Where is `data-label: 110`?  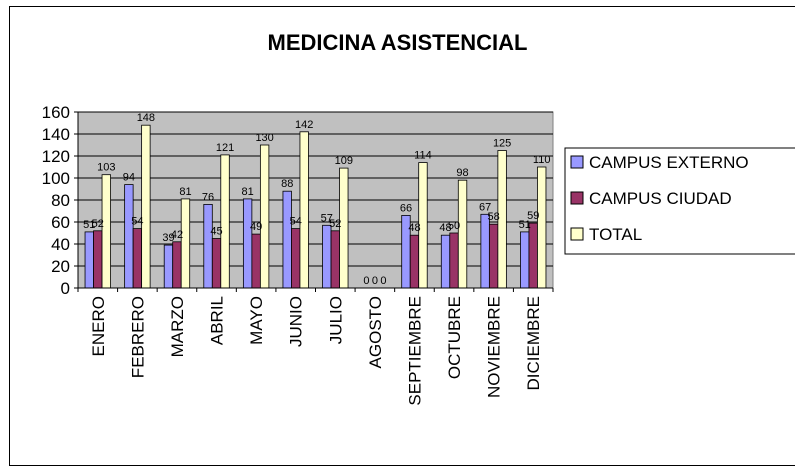
data-label: 110 is located at coordinates (542, 160).